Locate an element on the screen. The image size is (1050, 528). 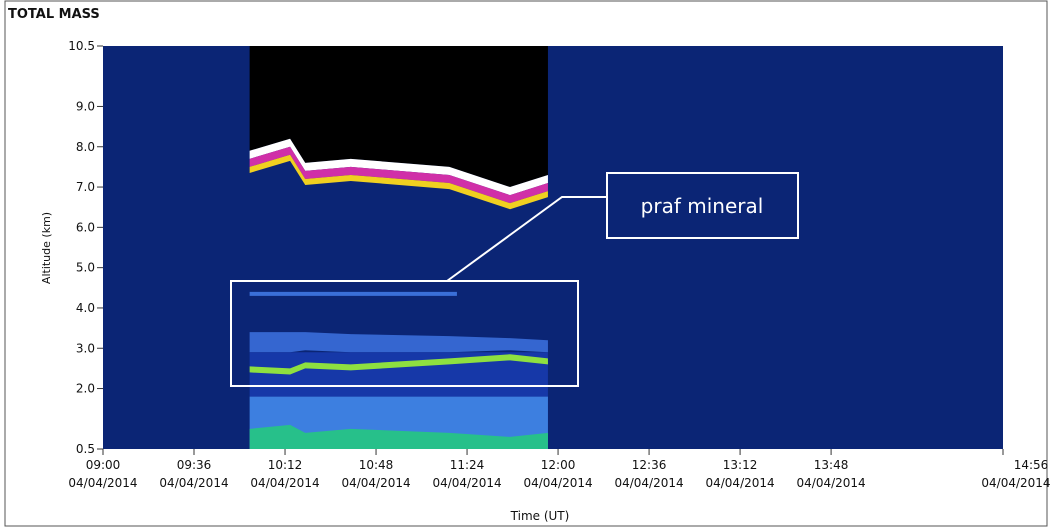
y-tick-label: 5.0 is located at coordinates (85, 268).